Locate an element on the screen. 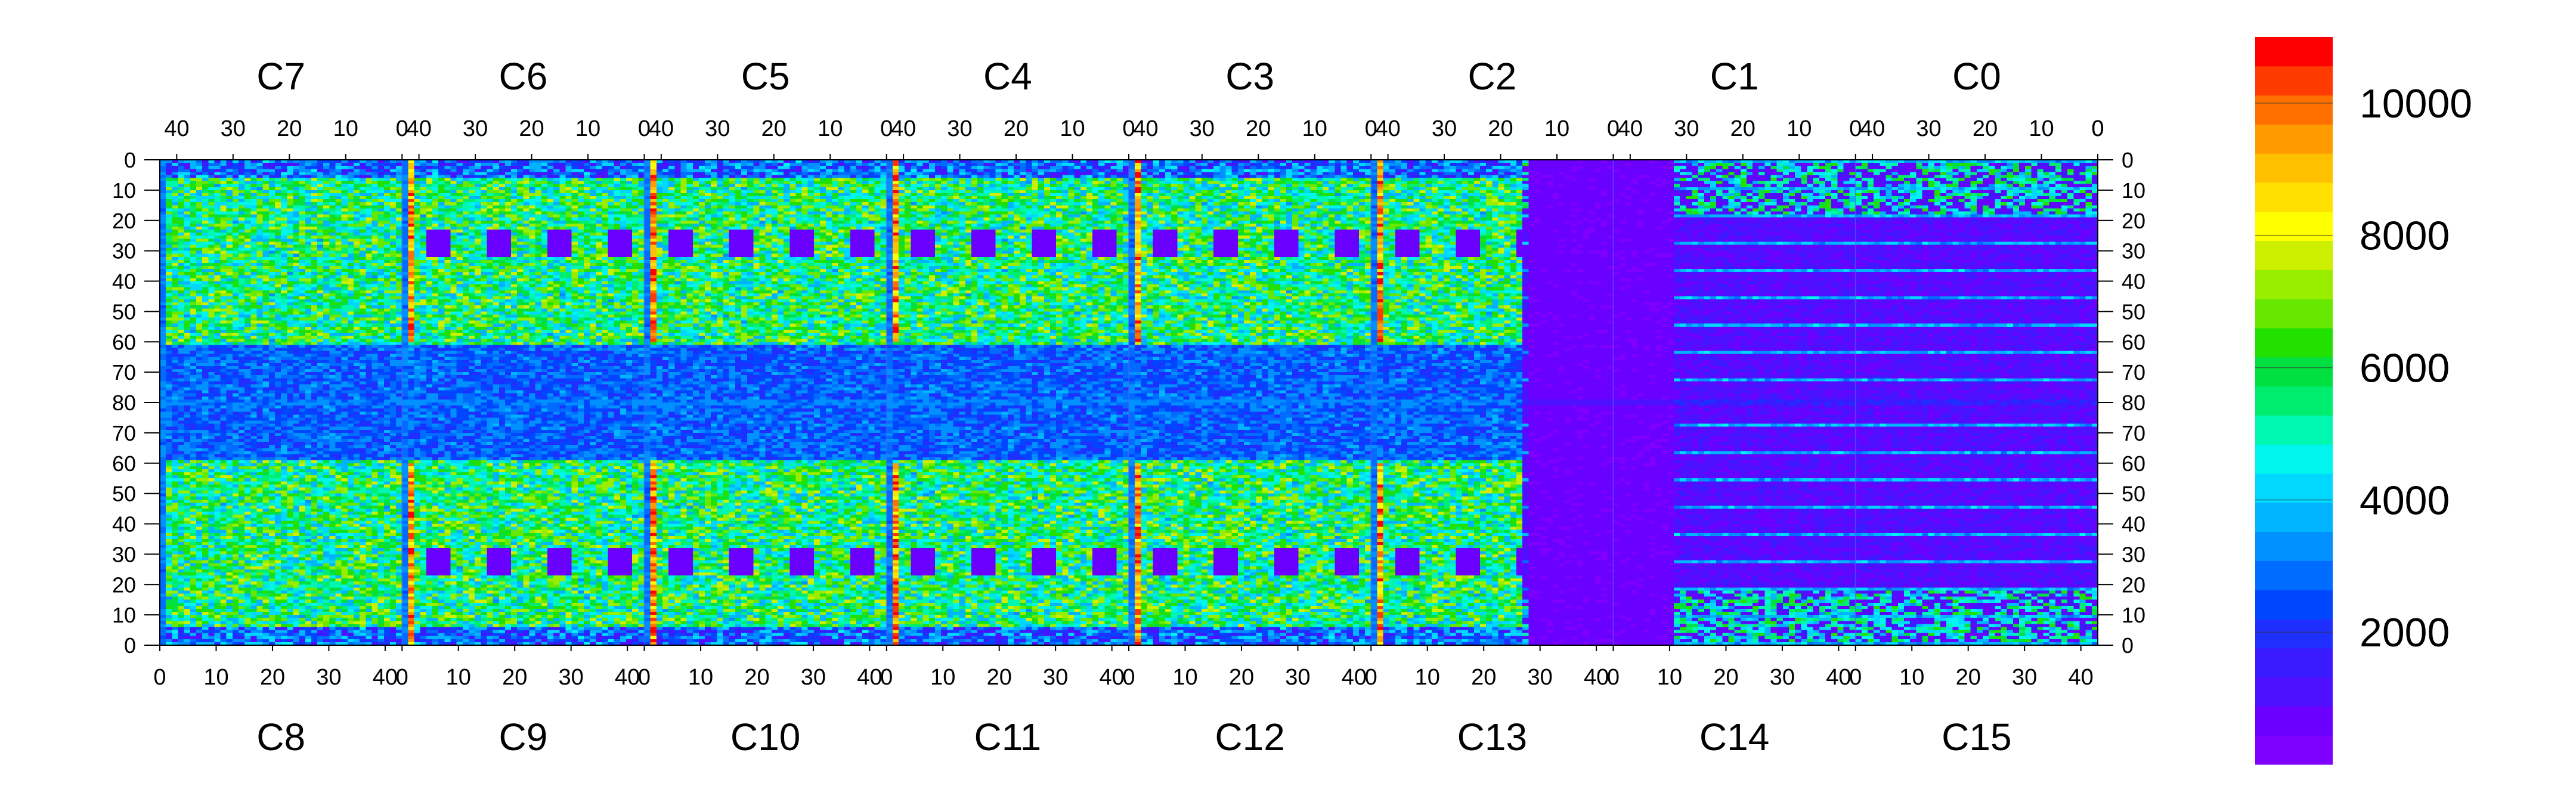  chip-label-bottom: C10 is located at coordinates (765, 737).